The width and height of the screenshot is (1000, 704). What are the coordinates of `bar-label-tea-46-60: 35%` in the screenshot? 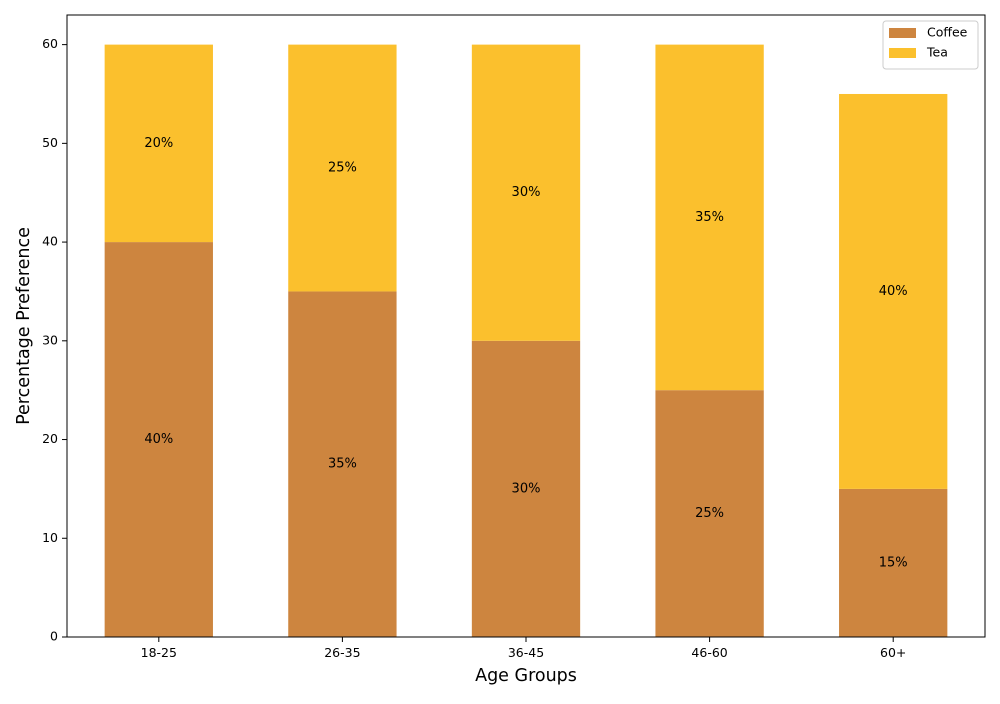 It's located at (709, 217).